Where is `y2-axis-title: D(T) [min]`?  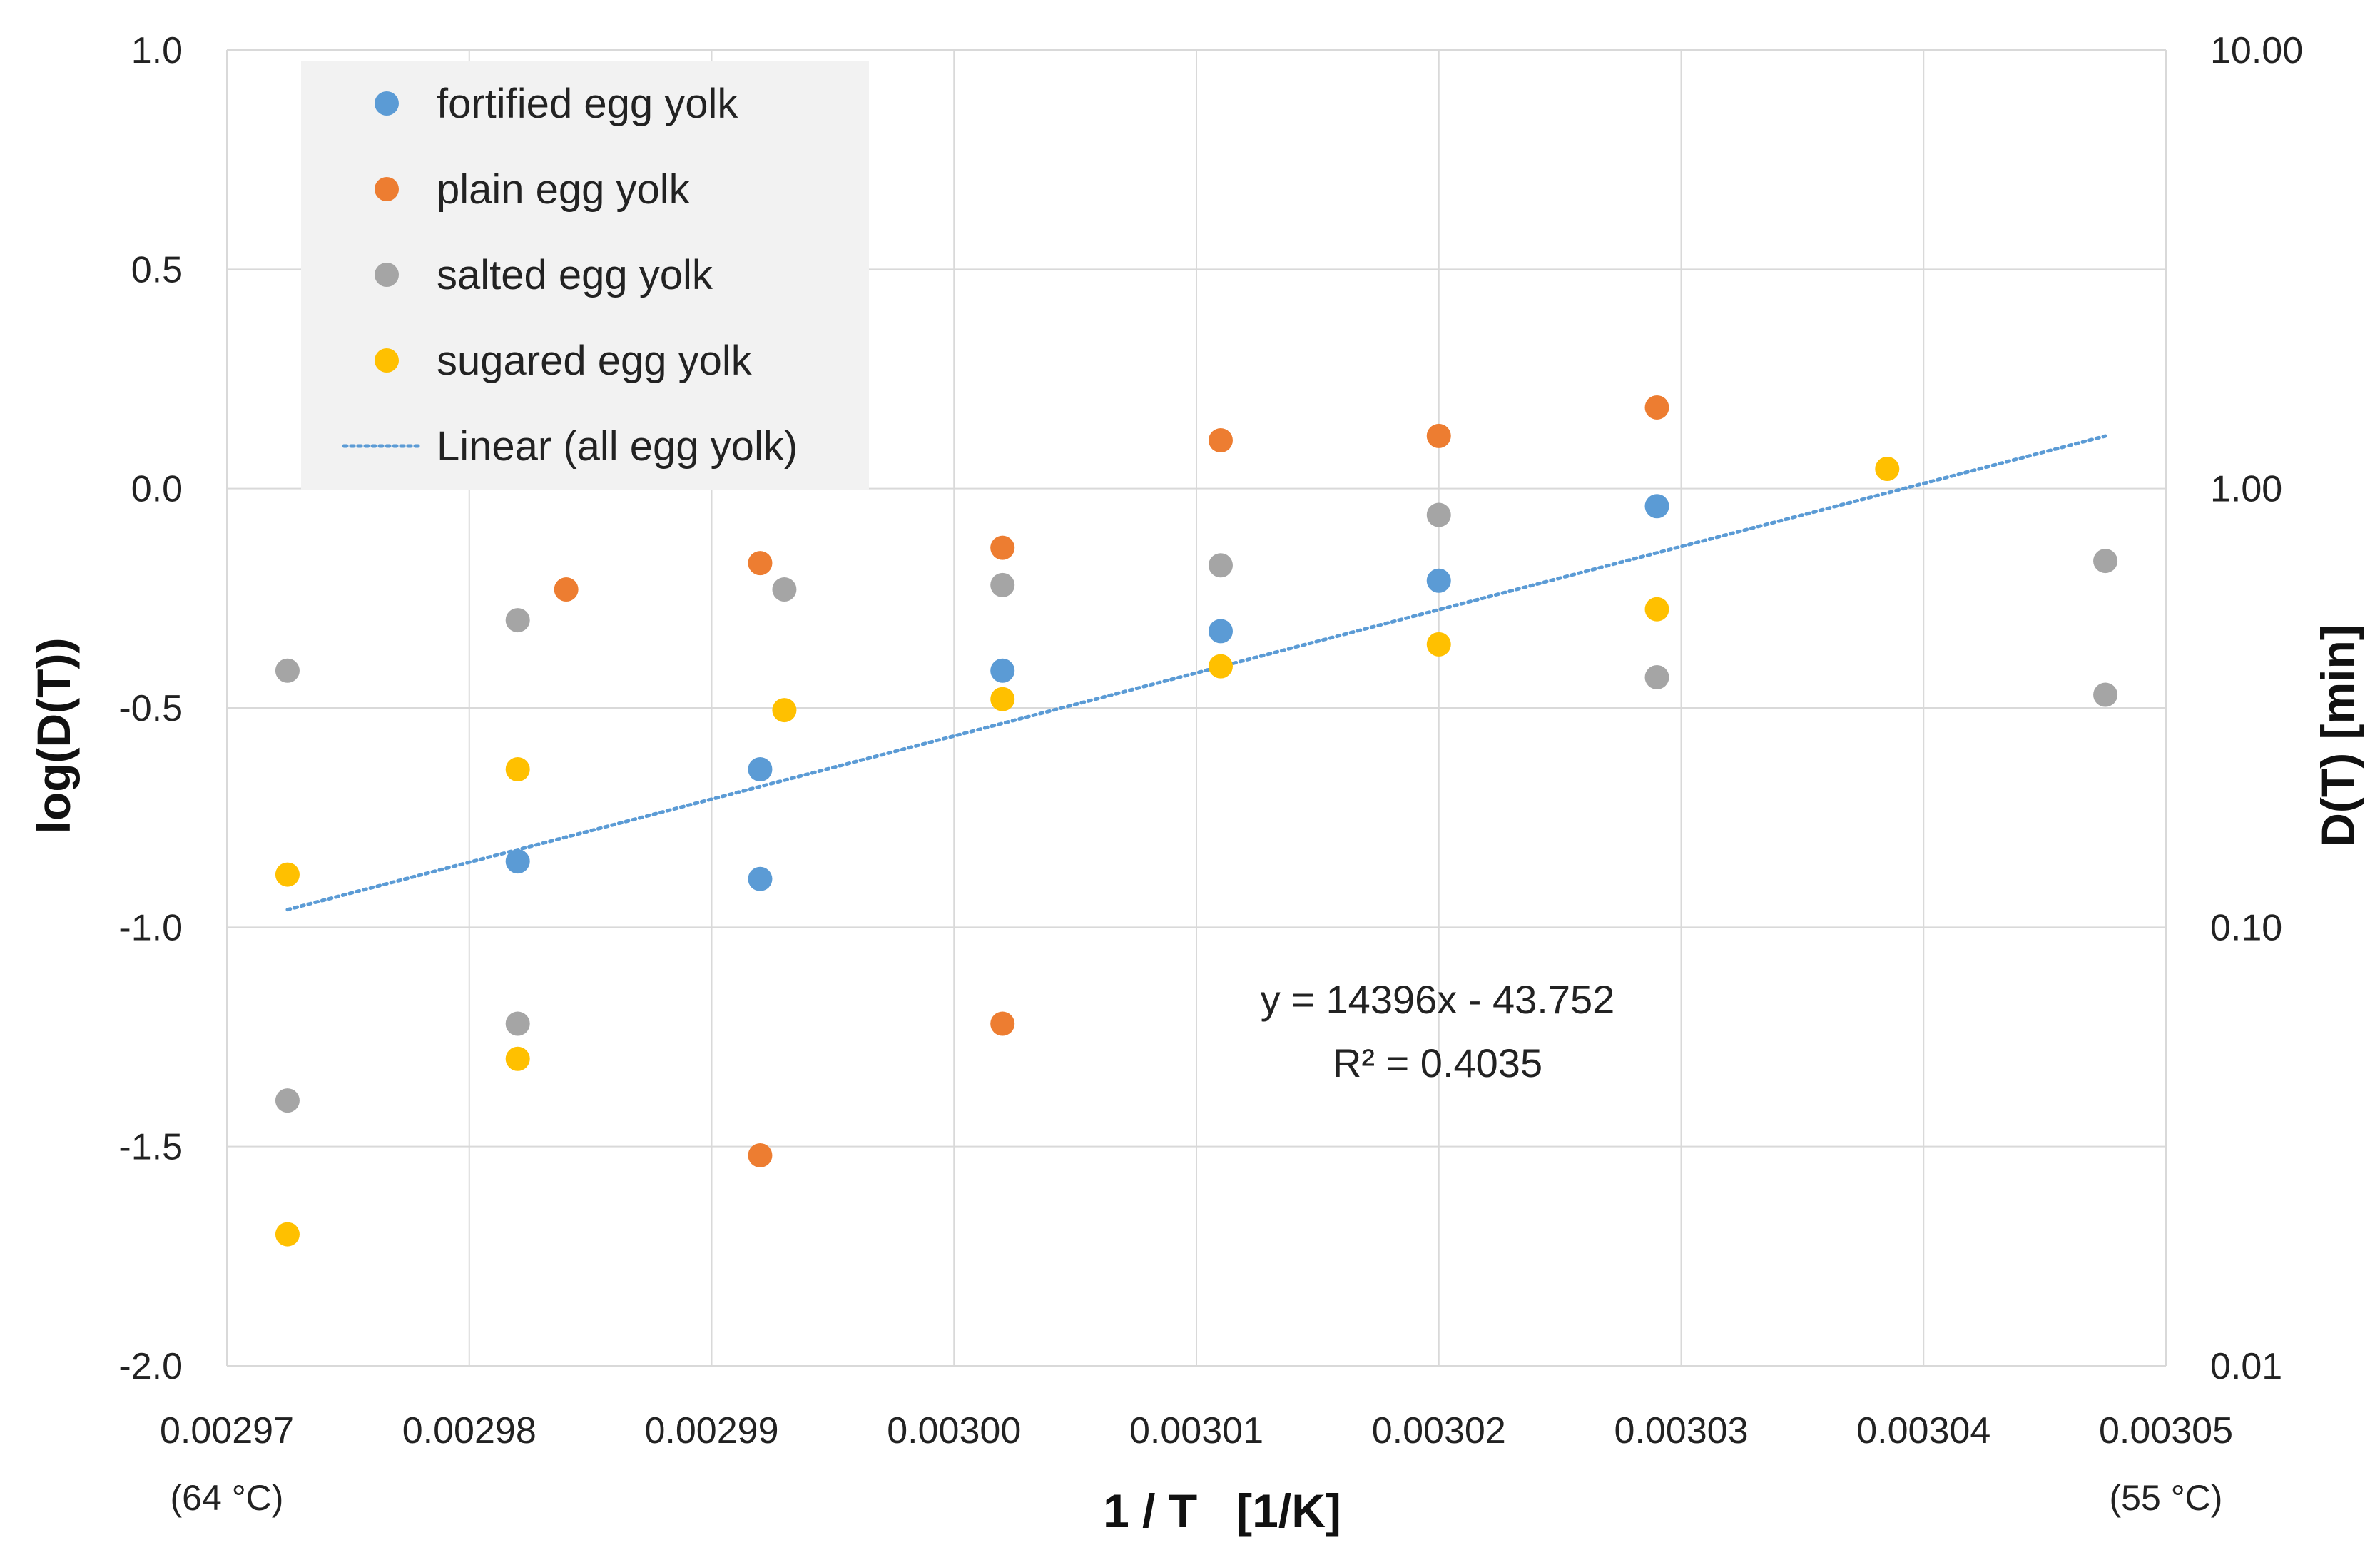 y2-axis-title: D(T) [min] is located at coordinates (2338, 736).